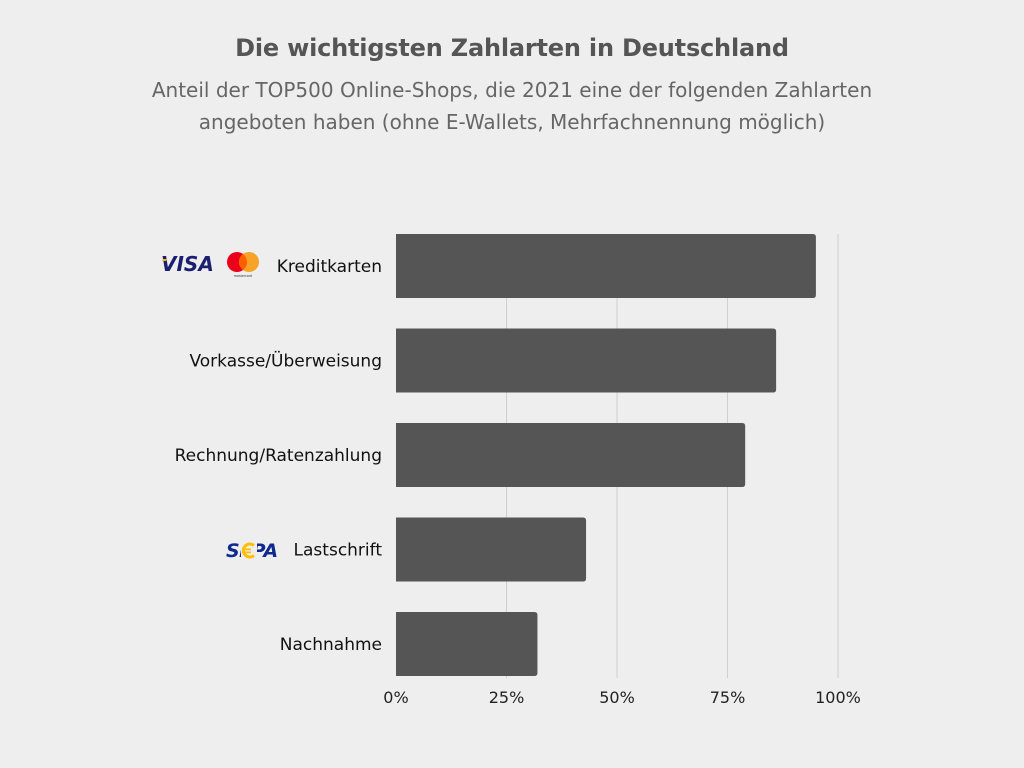 This screenshot has width=1024, height=768. What do you see at coordinates (507, 697) in the screenshot?
I see `x-tick-label-1: 25%` at bounding box center [507, 697].